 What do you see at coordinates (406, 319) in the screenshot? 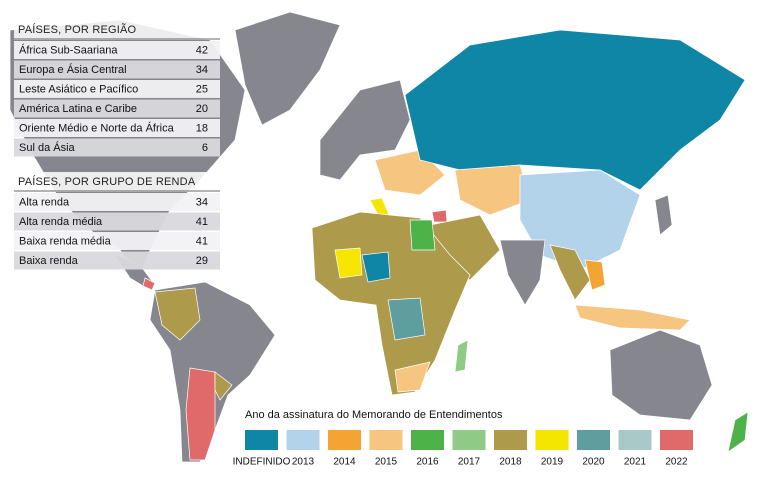
I see `central-africa` at bounding box center [406, 319].